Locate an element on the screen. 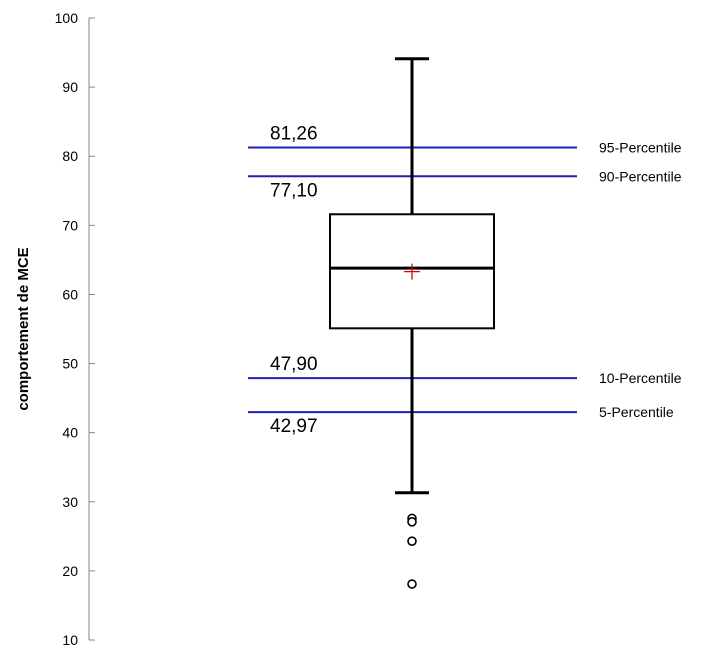 This screenshot has height=651, width=703. y-tick-label: 30 is located at coordinates (70, 502).